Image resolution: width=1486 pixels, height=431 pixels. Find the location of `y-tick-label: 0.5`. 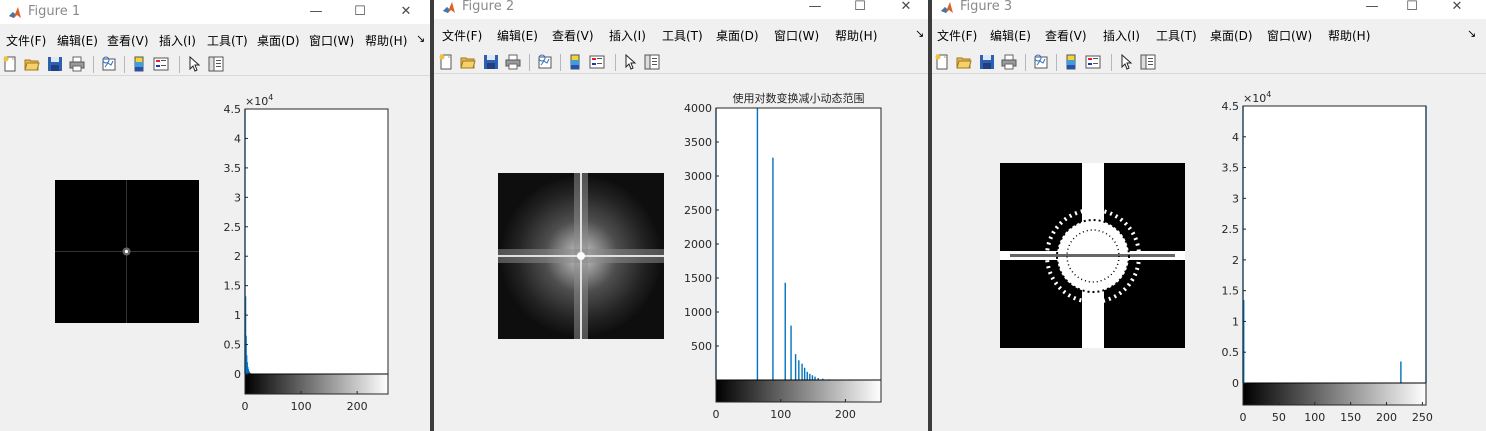

y-tick-label: 0.5 is located at coordinates (1231, 352).